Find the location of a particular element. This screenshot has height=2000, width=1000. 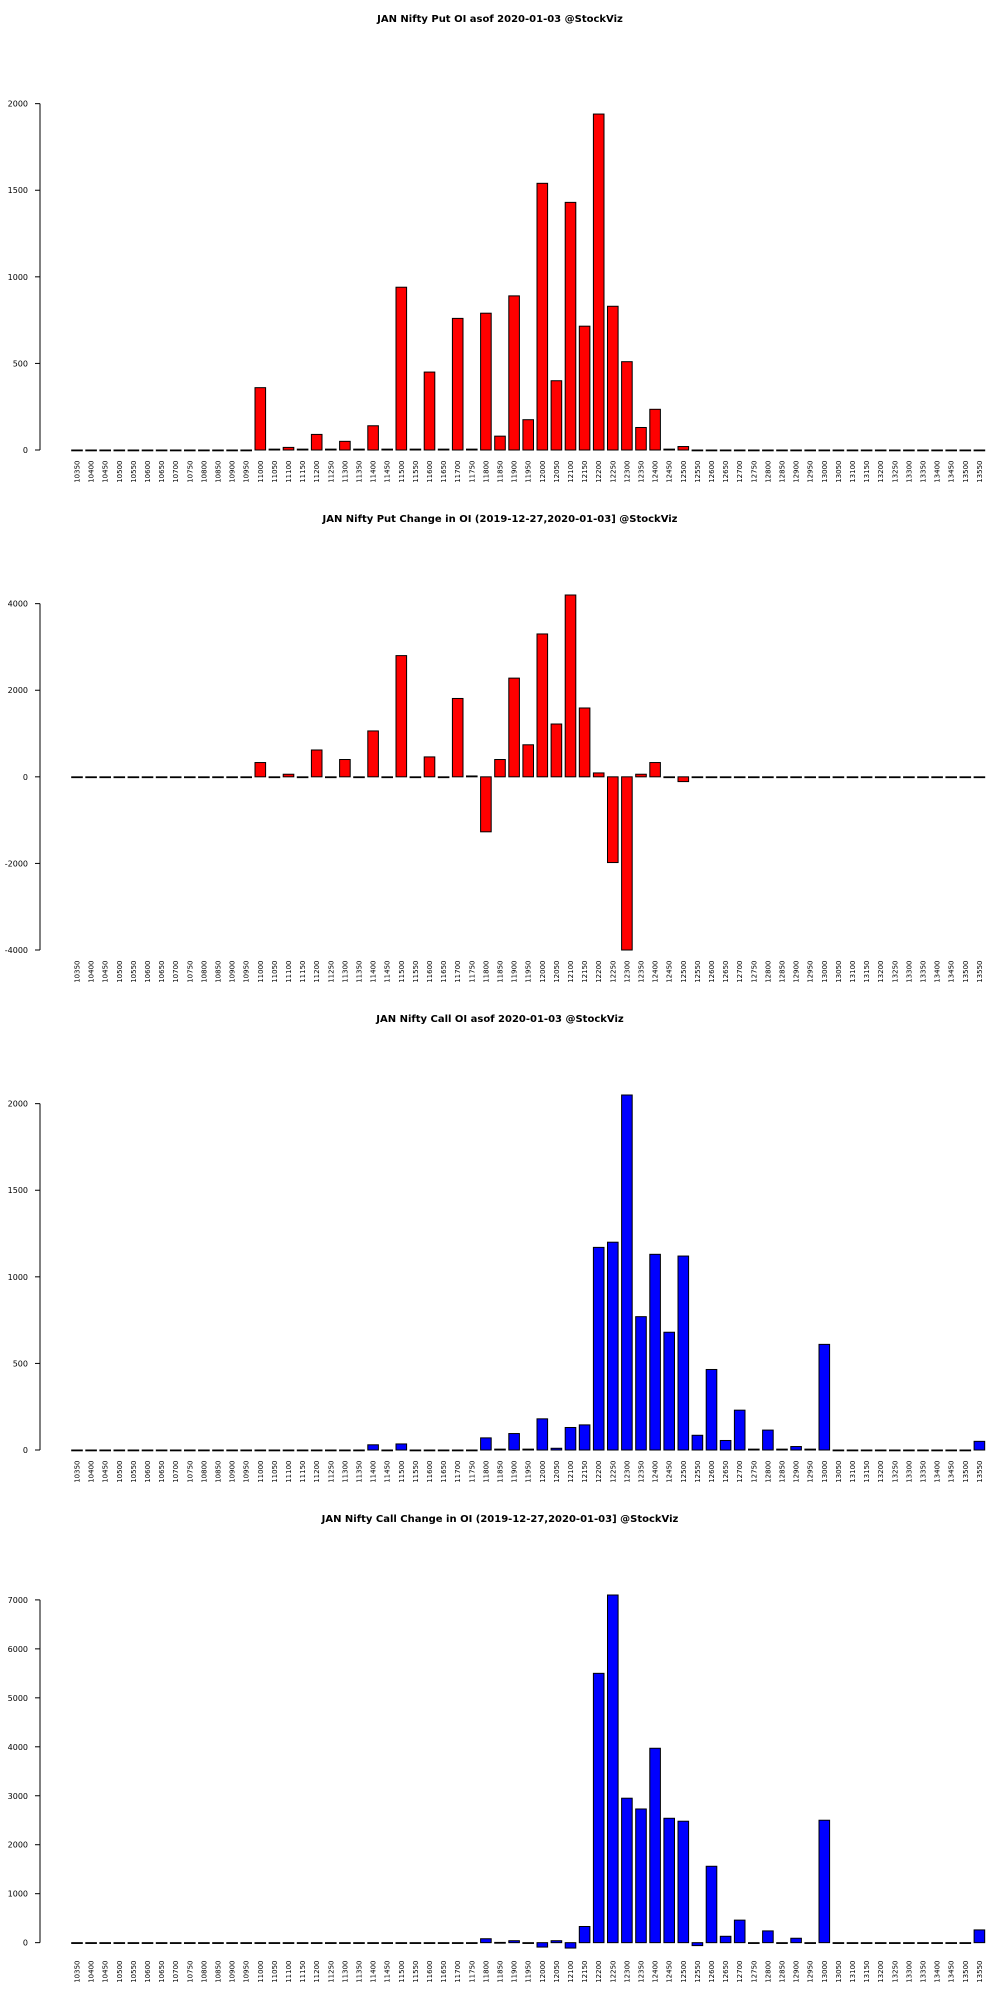

x-tick-label: 13400 is located at coordinates (938, 972).